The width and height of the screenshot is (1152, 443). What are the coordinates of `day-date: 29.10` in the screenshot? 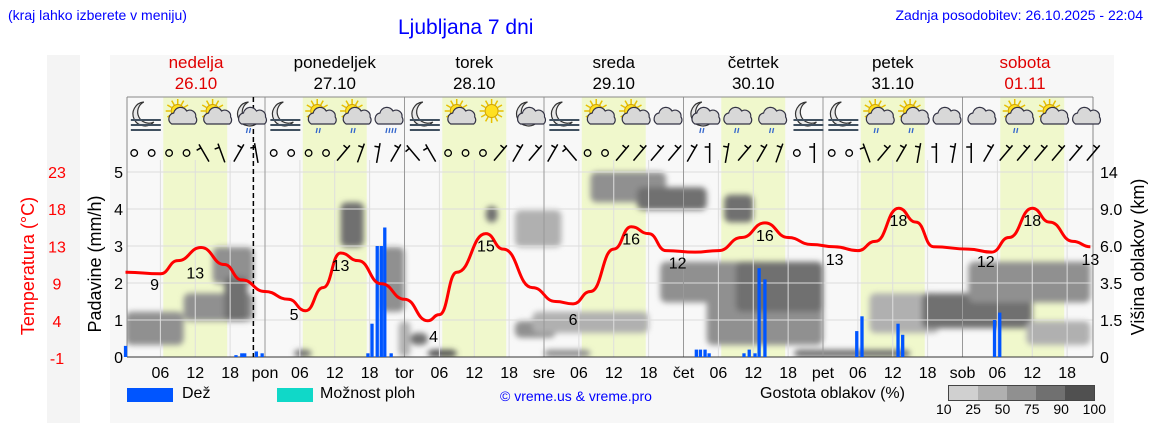 It's located at (613, 83).